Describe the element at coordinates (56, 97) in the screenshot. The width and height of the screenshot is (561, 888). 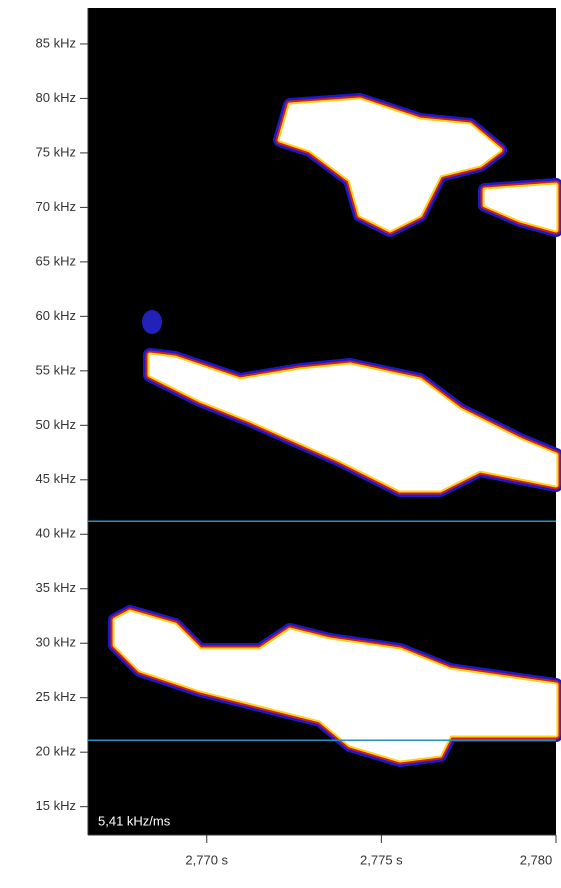
I see `y-tick-label: 80 kHz` at that location.